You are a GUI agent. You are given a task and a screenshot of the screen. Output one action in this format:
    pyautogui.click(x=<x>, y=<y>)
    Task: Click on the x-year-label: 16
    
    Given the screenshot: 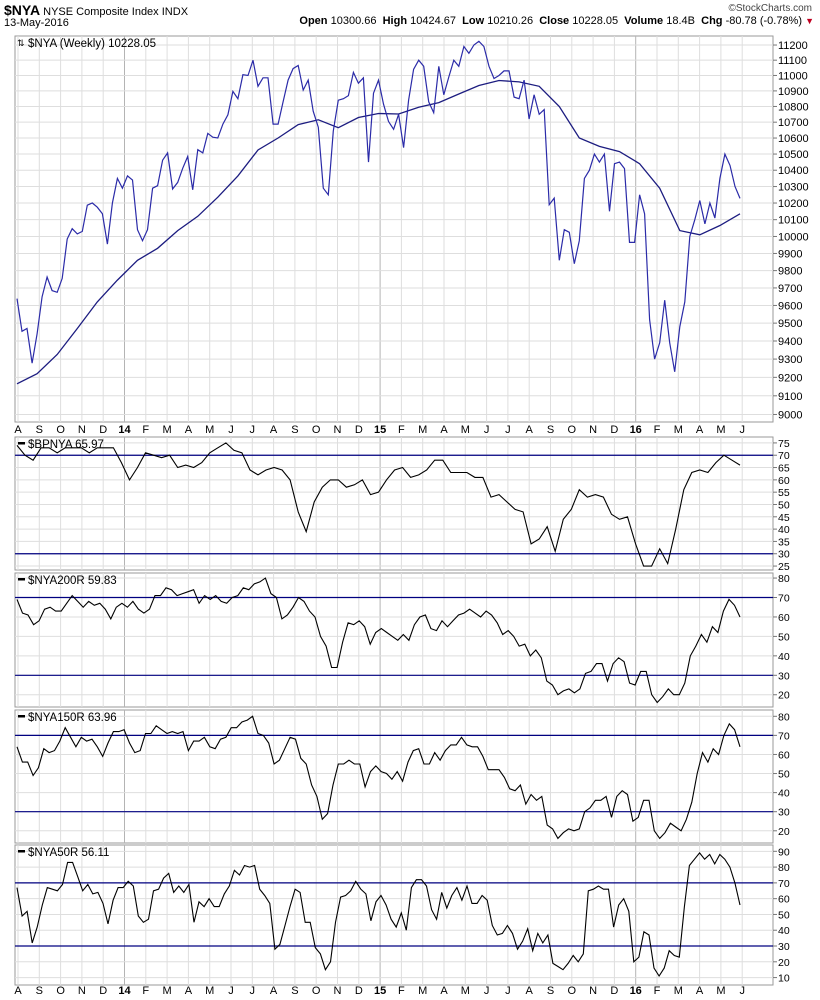 What is the action you would take?
    pyautogui.click(x=636, y=430)
    